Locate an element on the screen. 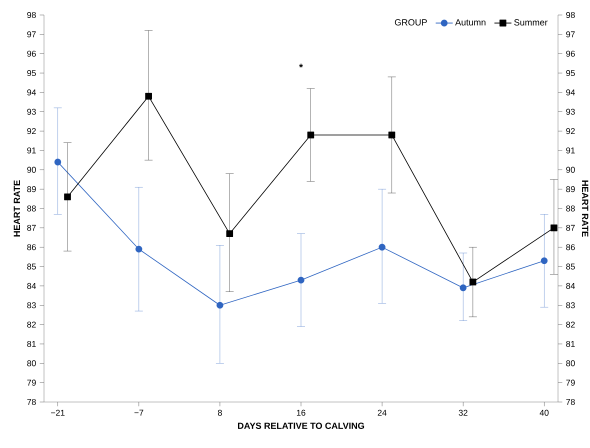  y2-tick-label: 92 is located at coordinates (570, 131).